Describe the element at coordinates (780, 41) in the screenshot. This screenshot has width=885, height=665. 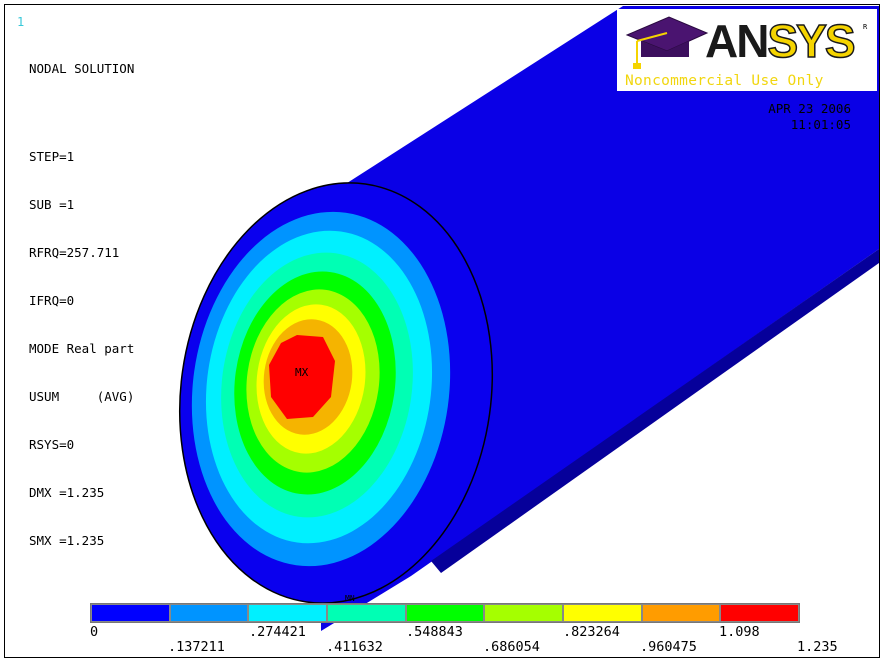
I see `logo-wordmark: ANSYS` at that location.